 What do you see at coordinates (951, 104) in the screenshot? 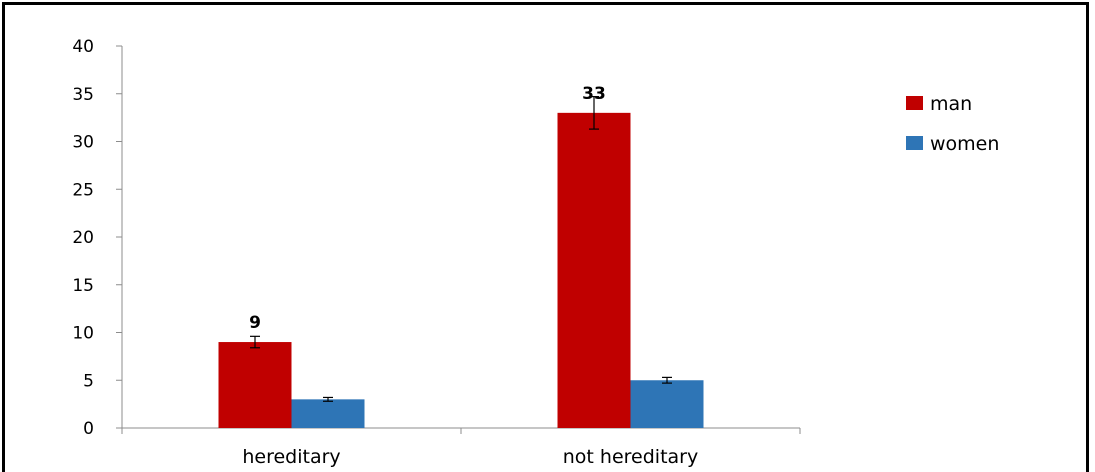
I see `legend-label-man: man` at bounding box center [951, 104].